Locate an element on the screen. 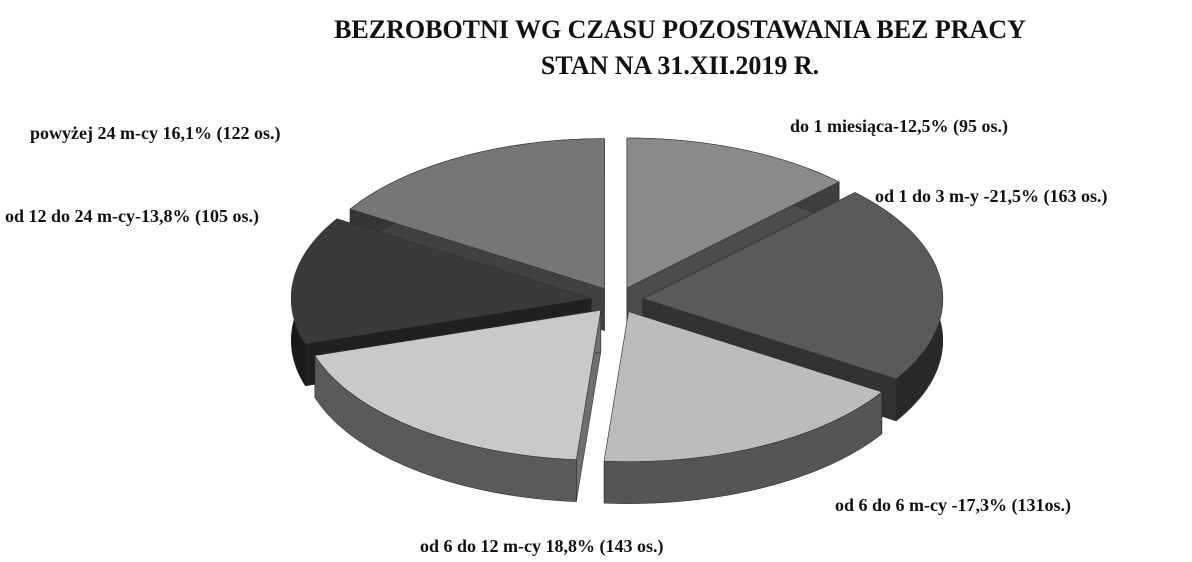  chart-subtitle: STAN NA 31.XII.2019 R. is located at coordinates (680, 65).